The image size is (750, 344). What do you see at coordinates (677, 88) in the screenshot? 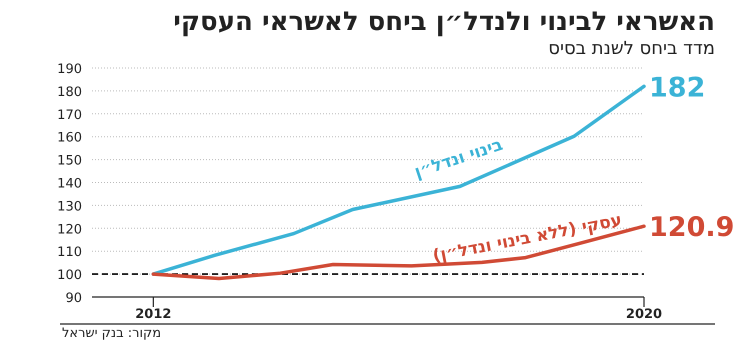
I see `data-label: 182` at bounding box center [677, 88].